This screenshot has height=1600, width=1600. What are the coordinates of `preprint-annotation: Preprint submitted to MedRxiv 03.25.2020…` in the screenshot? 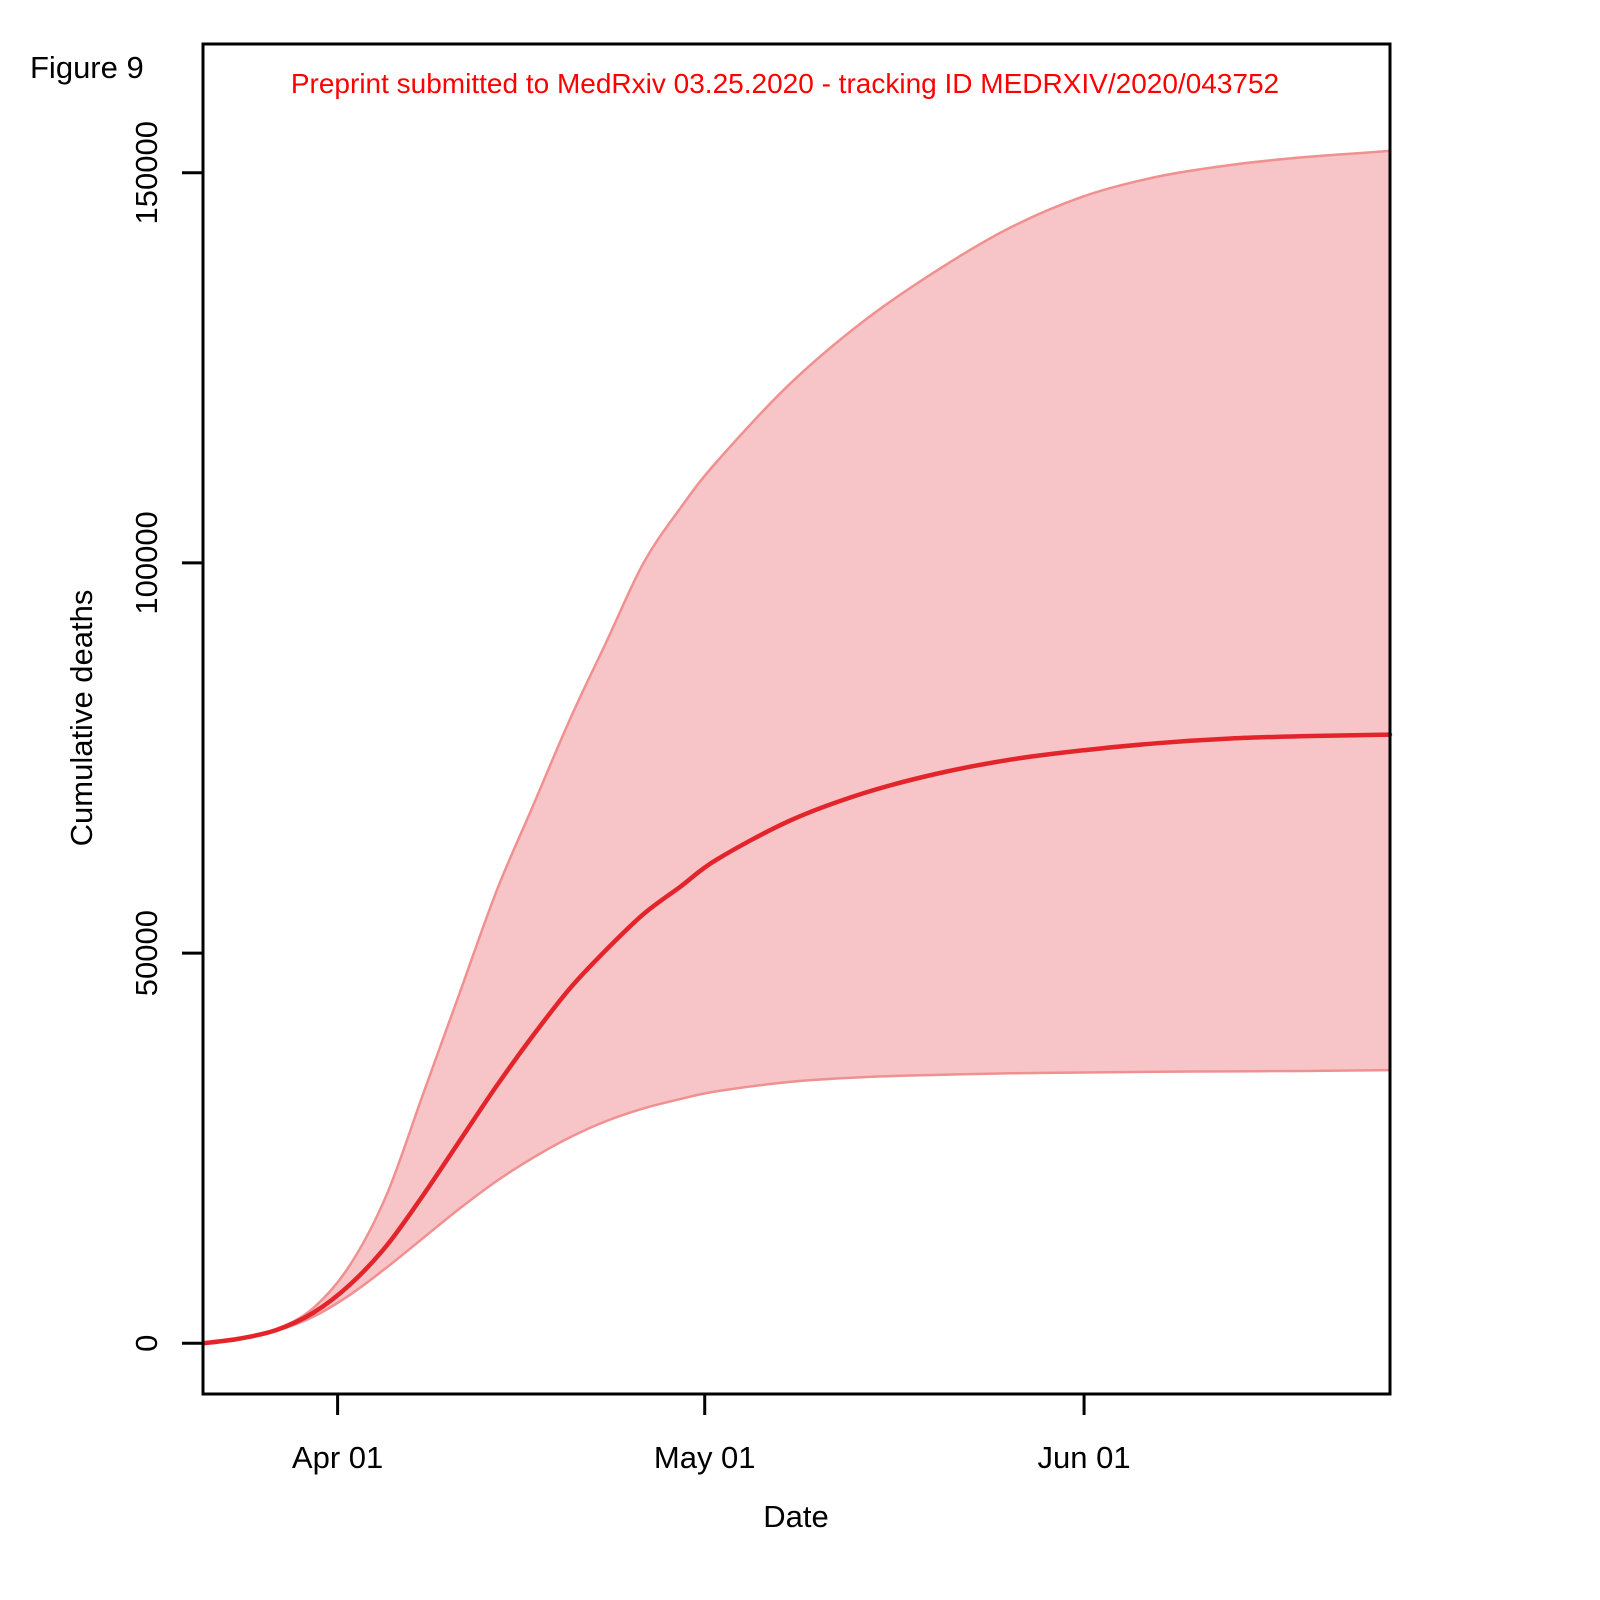 It's located at (785, 83).